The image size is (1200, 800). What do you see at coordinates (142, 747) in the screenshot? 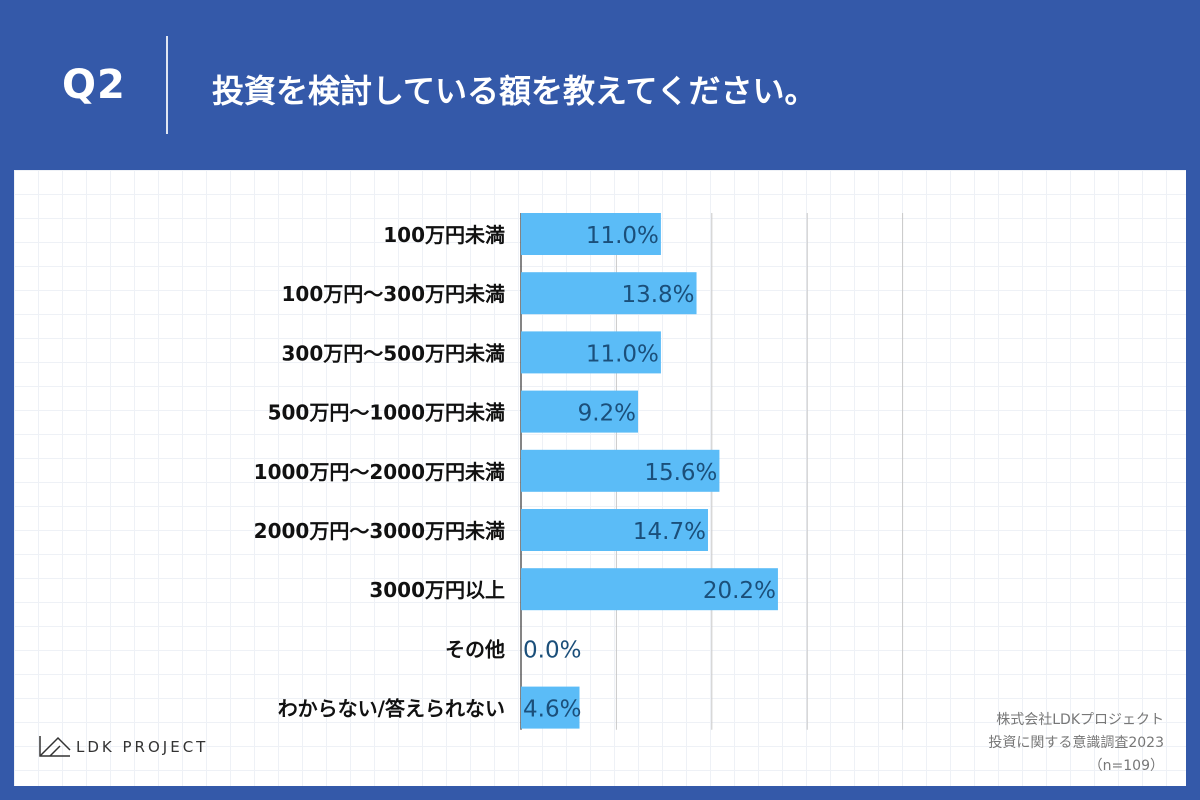
I see `logo-text: LDK PROJECT` at bounding box center [142, 747].